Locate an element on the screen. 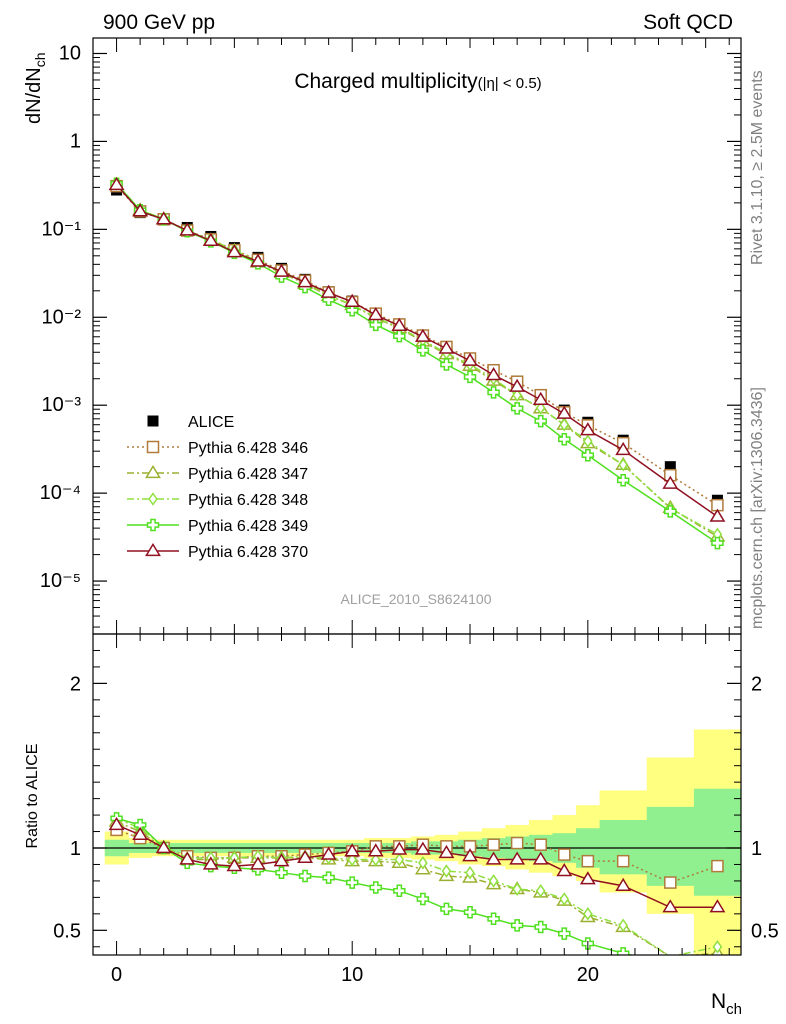  side-note-top: Rivet 3.1.10, ≥ 2.5M events is located at coordinates (757, 167).